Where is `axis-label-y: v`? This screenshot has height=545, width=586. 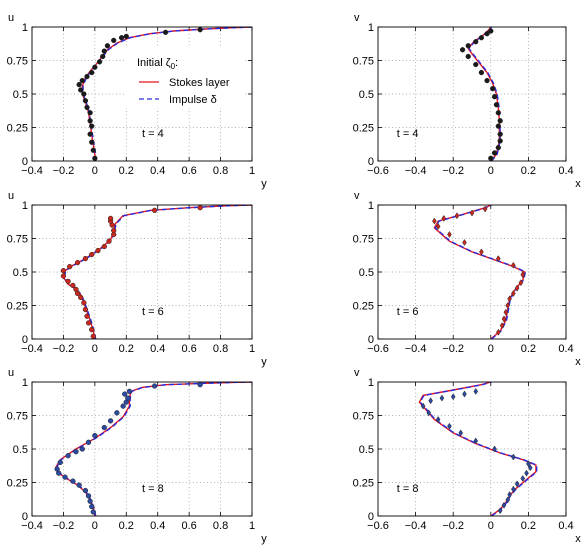
axis-label-y: v is located at coordinates (357, 18).